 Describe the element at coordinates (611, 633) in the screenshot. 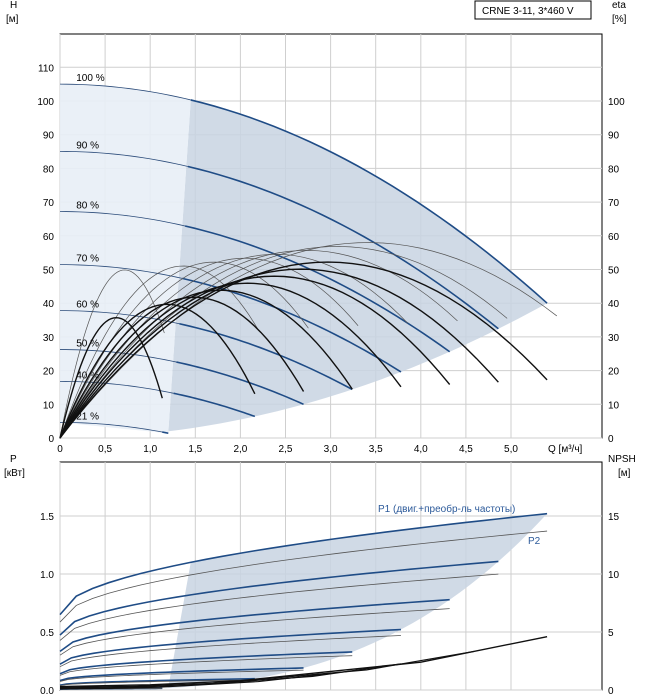

I see `npsh-tick-label: 5` at that location.